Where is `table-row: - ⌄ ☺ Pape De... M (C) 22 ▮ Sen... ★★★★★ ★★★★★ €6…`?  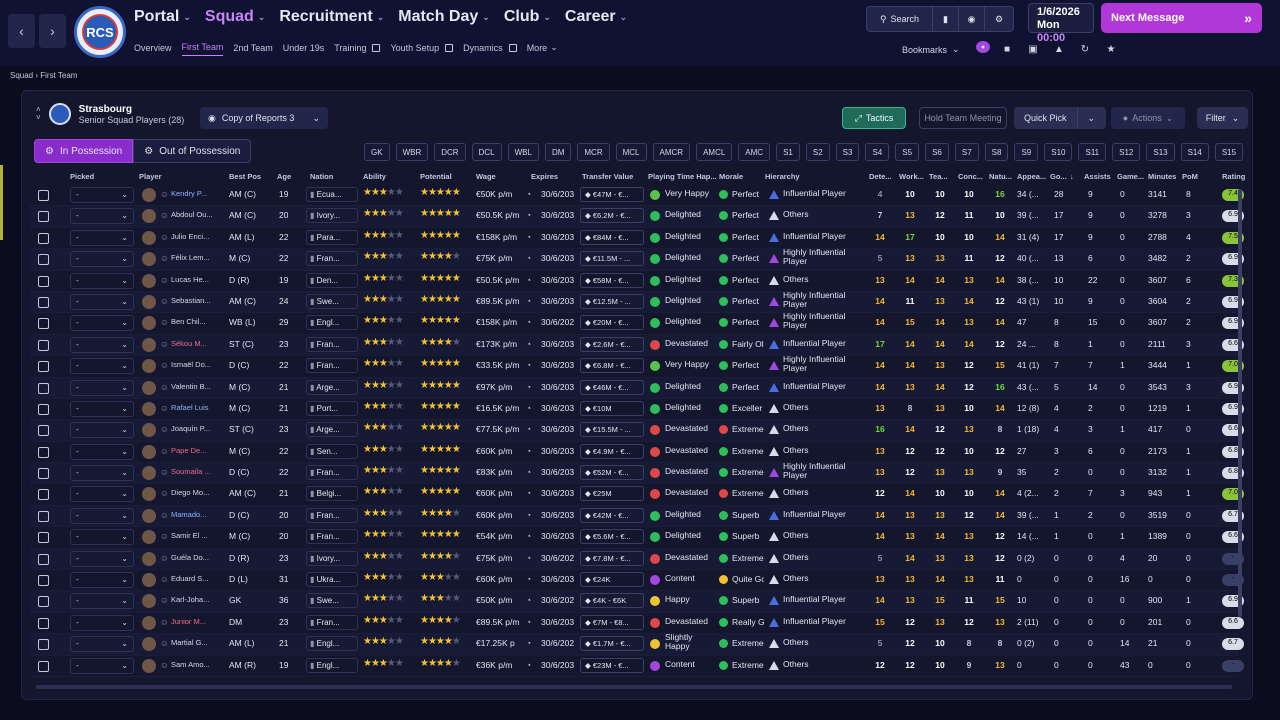 table-row: - ⌄ ☺ Pape De... M (C) 22 ▮ Sen... ★★★★★ ★★★★★ €6… is located at coordinates (637, 453).